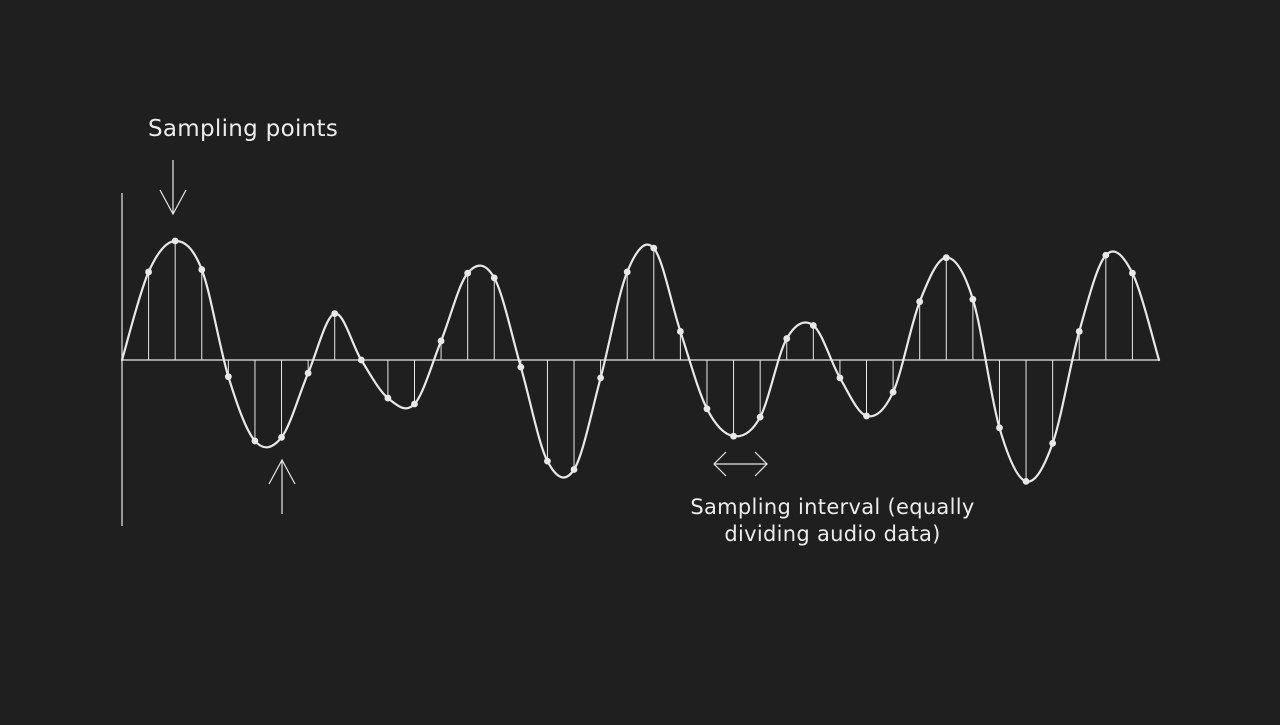  What do you see at coordinates (832, 507) in the screenshot?
I see `sampling-interval-label-line1: Sampling interval (equally` at bounding box center [832, 507].